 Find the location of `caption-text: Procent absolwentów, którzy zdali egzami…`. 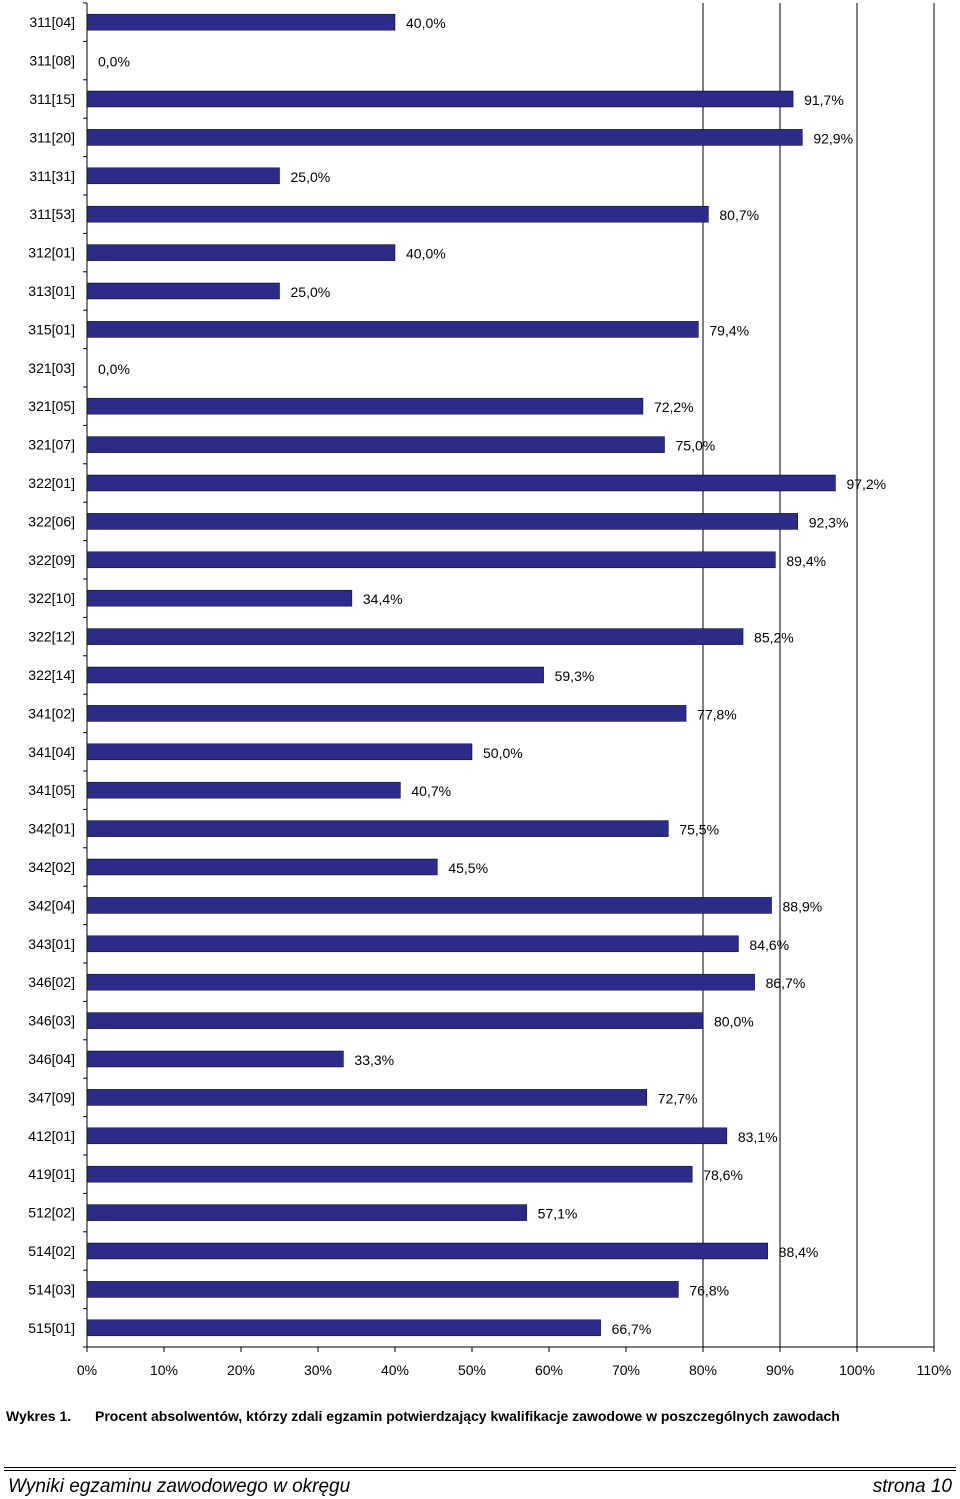

caption-text: Procent absolwentów, którzy zdali egzami… is located at coordinates (467, 1416).